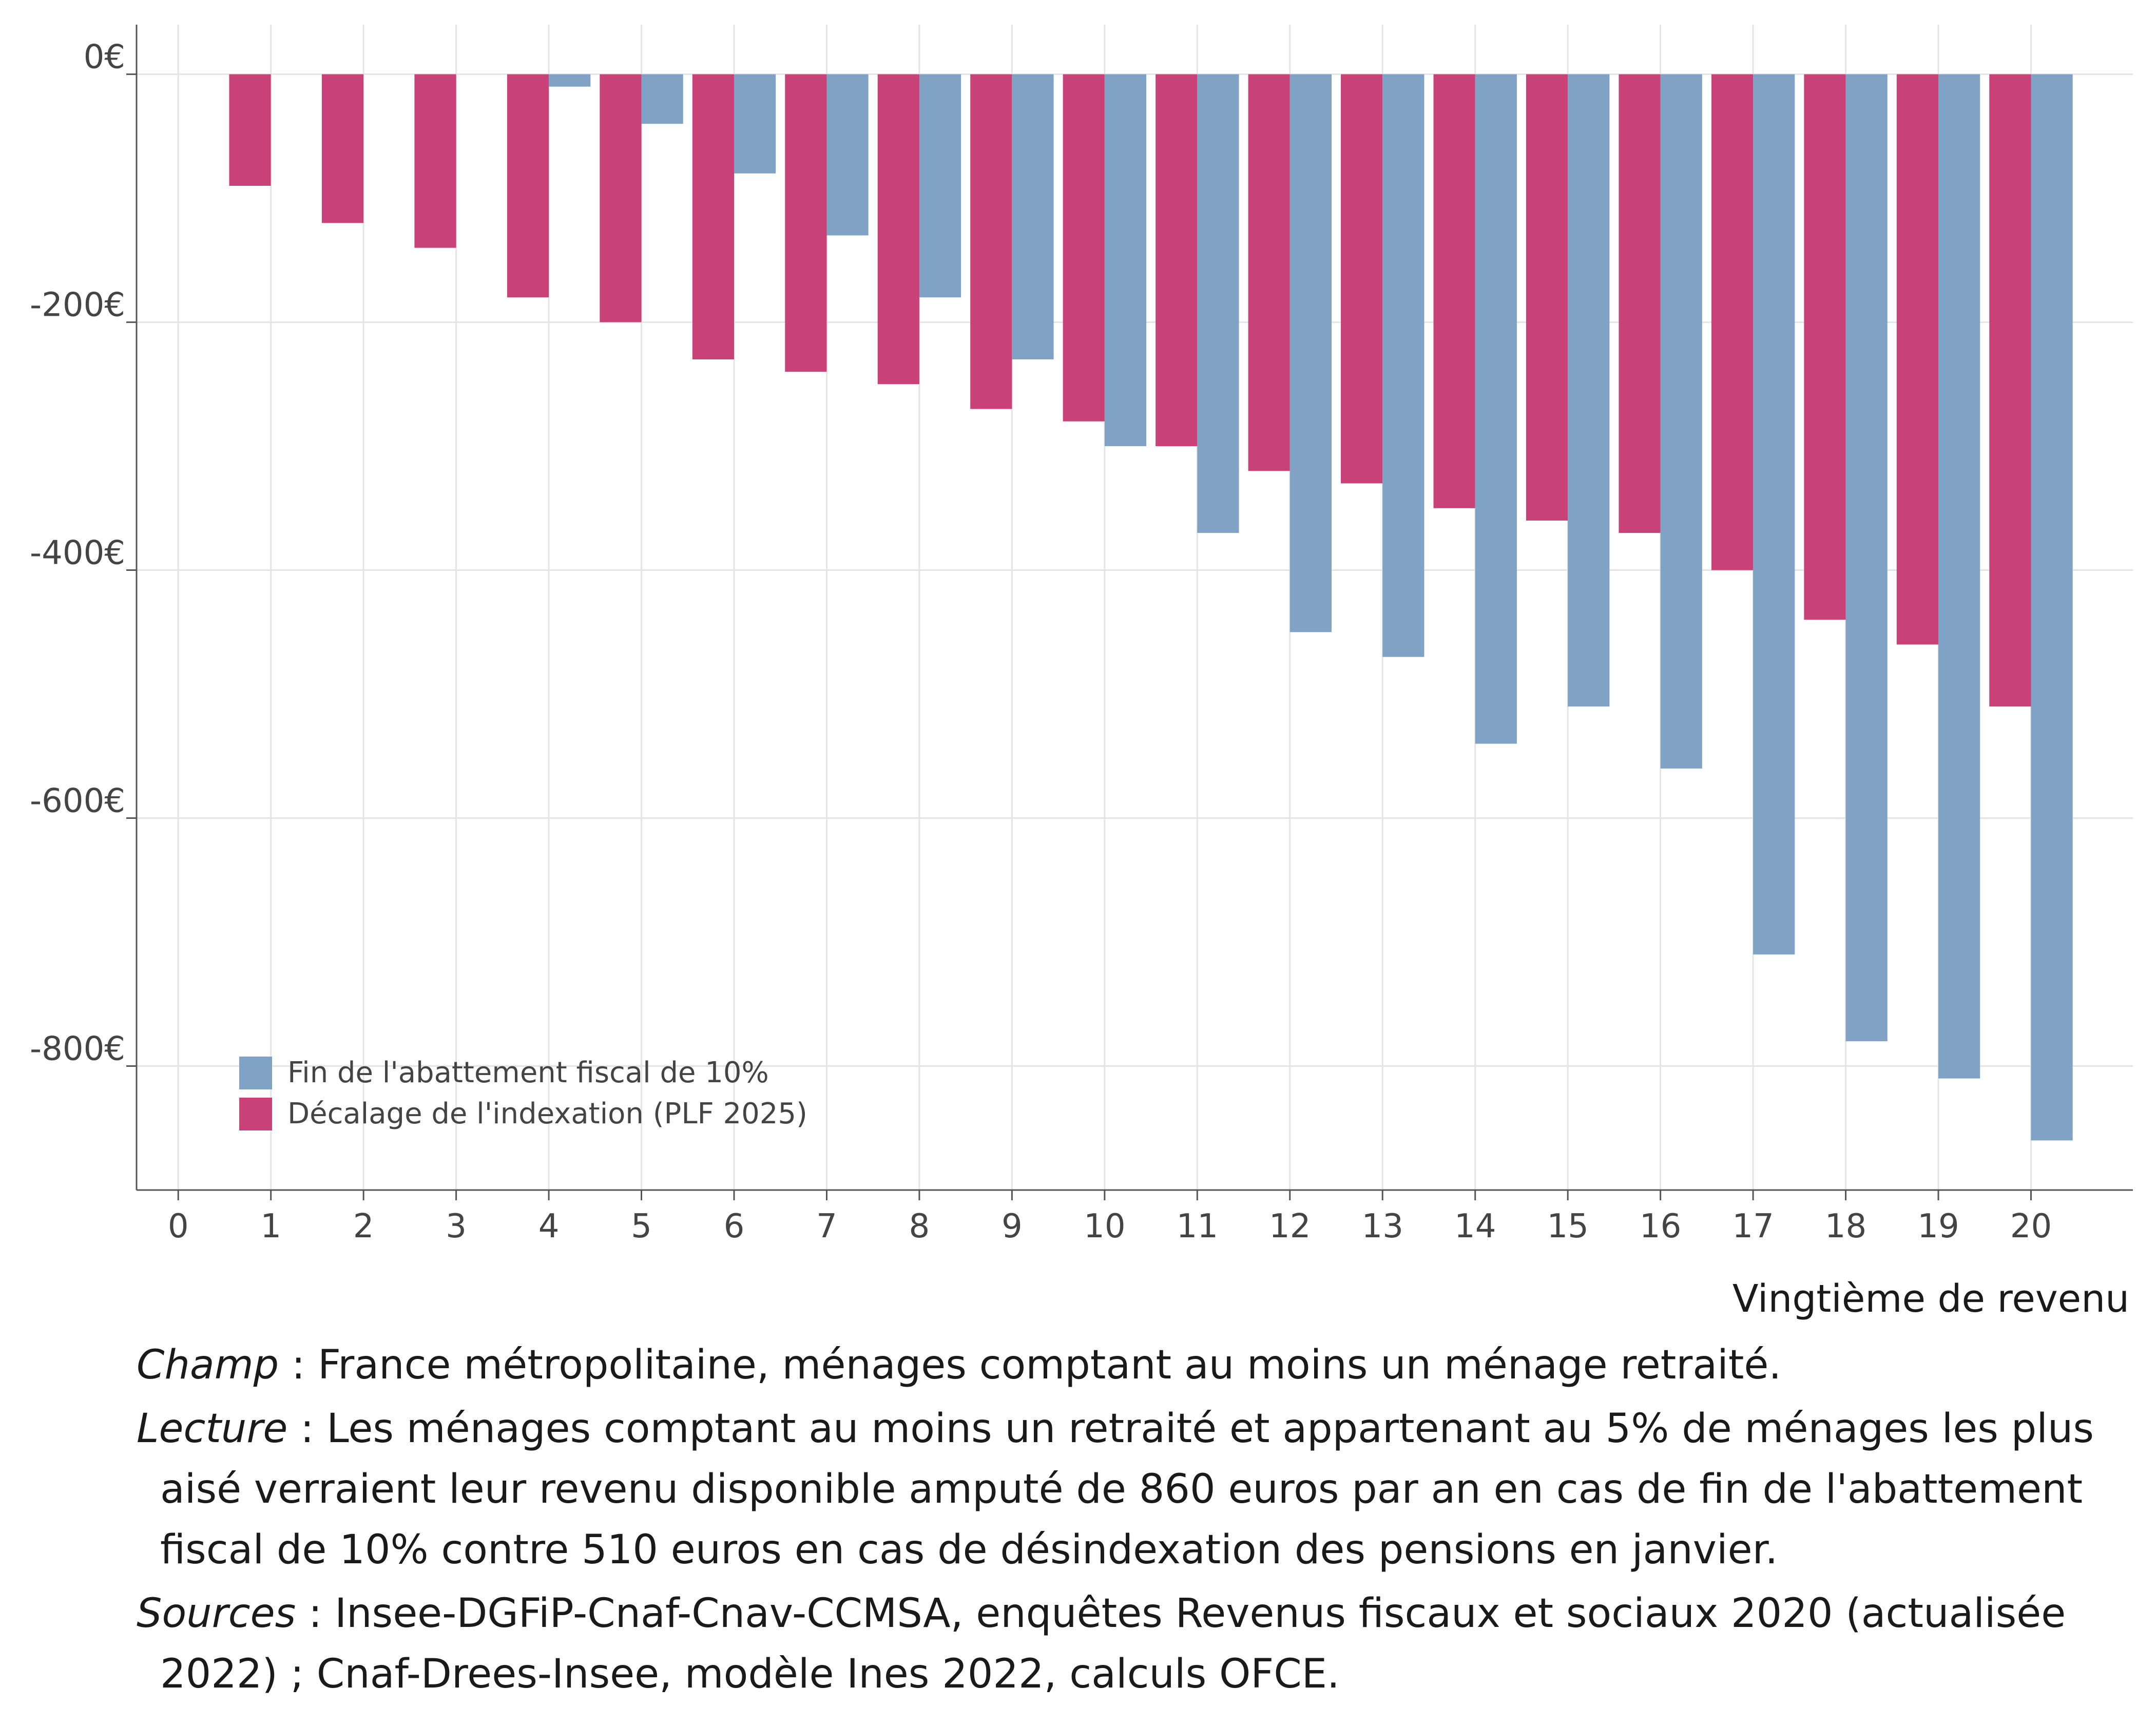 This screenshot has width=2156, height=1725. I want to click on x-tick-label: 3, so click(456, 1226).